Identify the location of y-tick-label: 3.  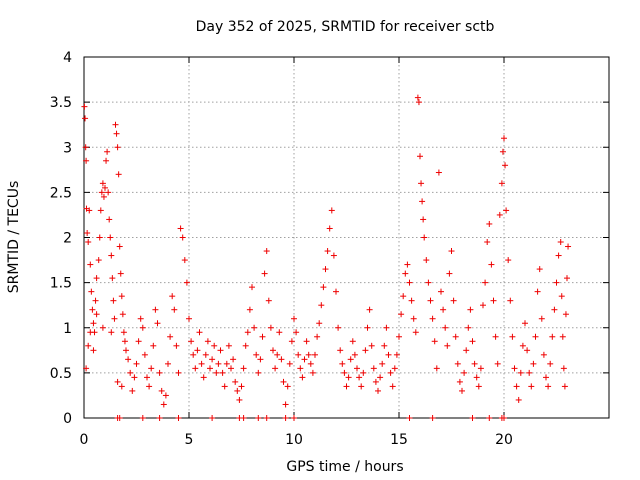
(67, 148).